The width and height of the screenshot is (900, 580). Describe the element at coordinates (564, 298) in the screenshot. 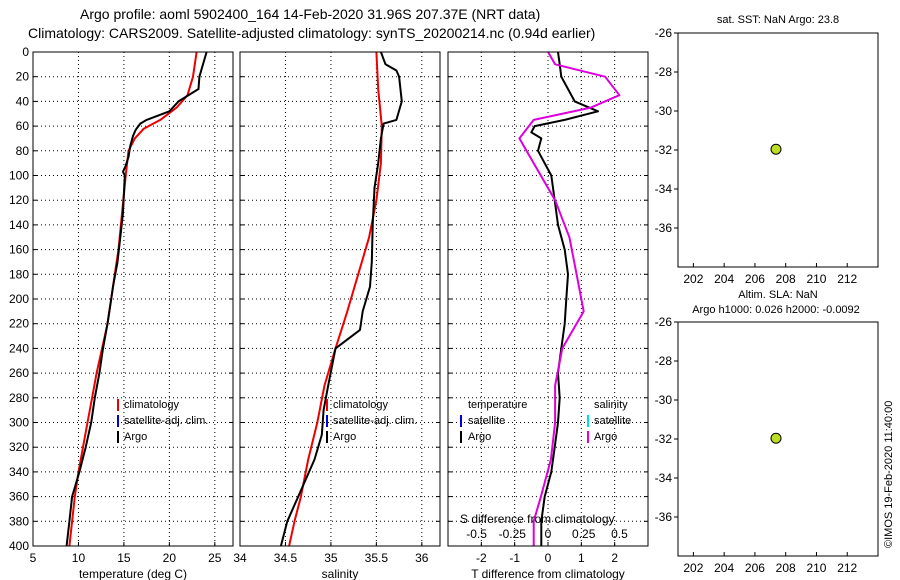

I see `series-line-t-difference-argo-` at that location.